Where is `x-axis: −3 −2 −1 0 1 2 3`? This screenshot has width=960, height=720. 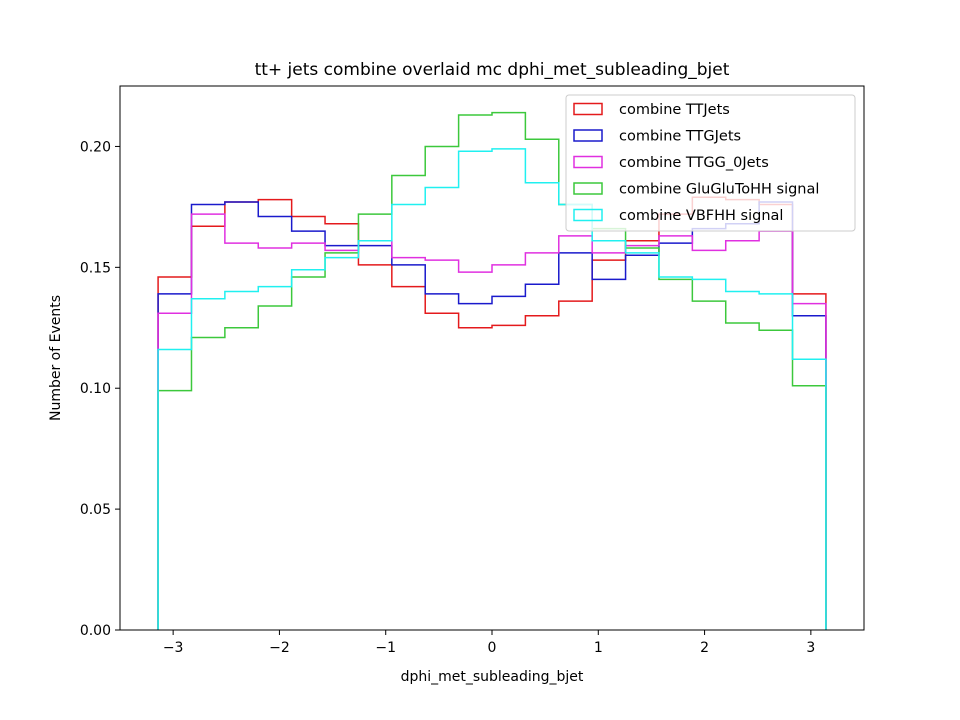 x-axis: −3 −2 −1 0 1 2 3 is located at coordinates (489, 643).